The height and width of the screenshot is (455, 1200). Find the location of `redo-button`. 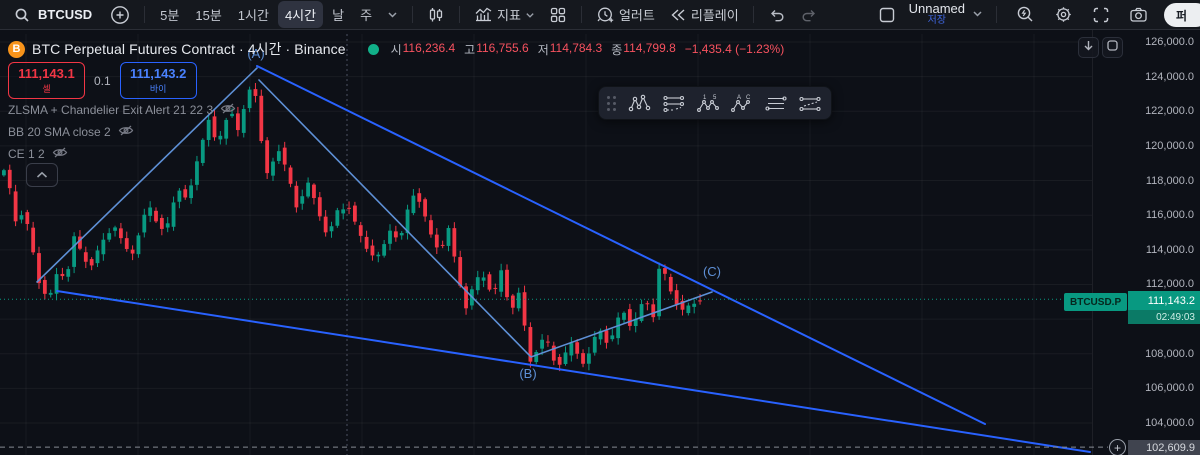

redo-button is located at coordinates (809, 15).